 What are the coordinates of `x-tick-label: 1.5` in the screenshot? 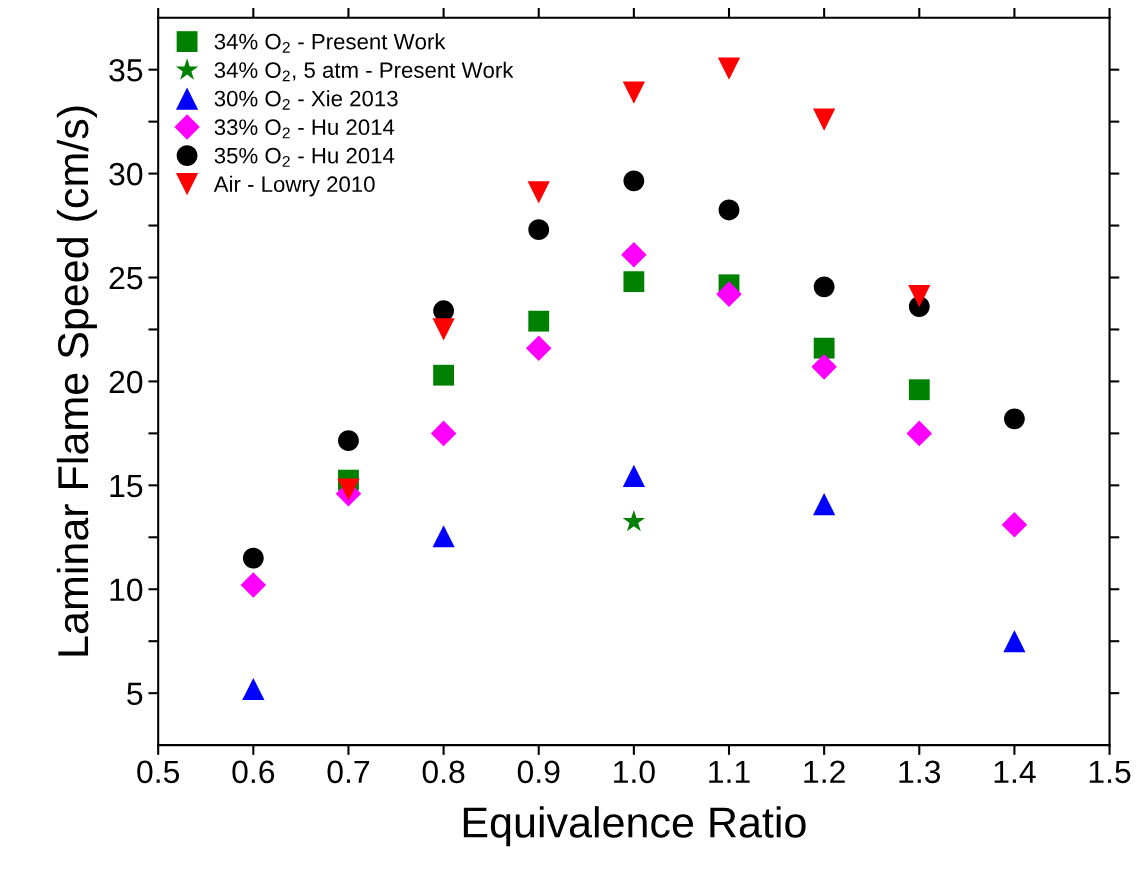 It's located at (1110, 772).